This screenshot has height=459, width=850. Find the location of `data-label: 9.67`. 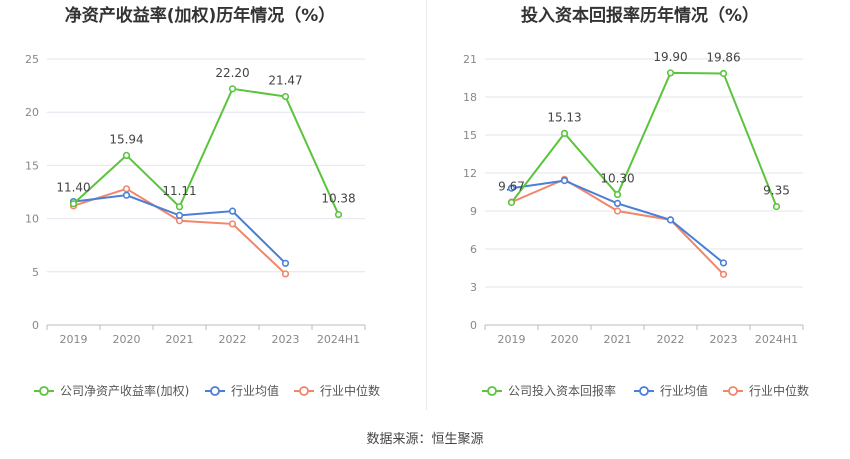

data-label: 9.67 is located at coordinates (511, 187).